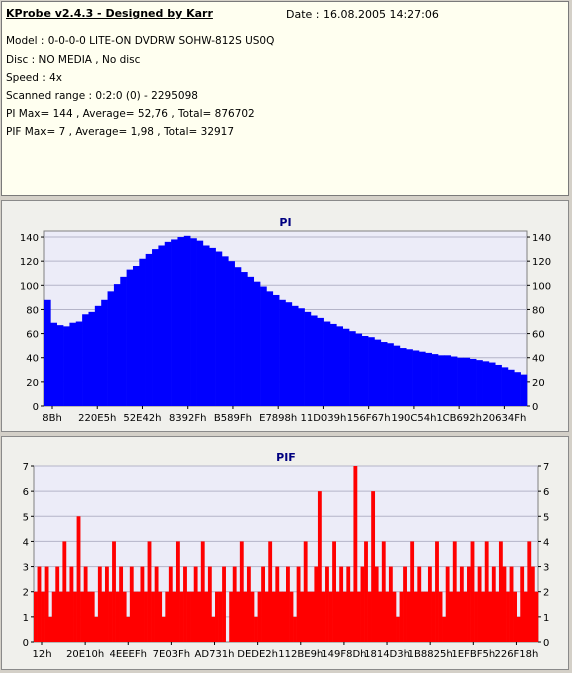 This screenshot has width=572, height=673. I want to click on pi-ytick-label-left: 120, so click(29, 262).